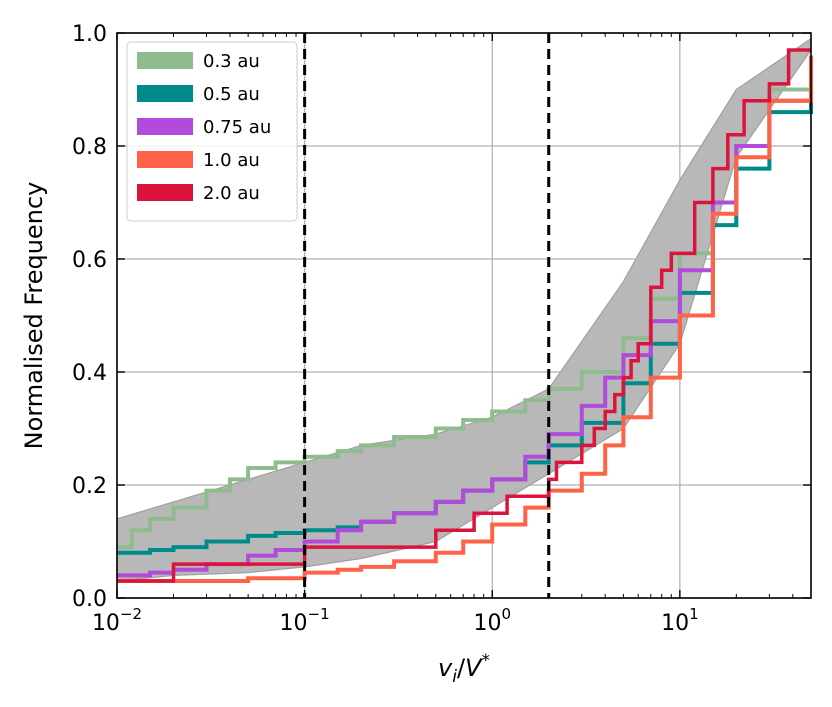  I want to click on x-axis-label: vi/V*, so click(464, 669).